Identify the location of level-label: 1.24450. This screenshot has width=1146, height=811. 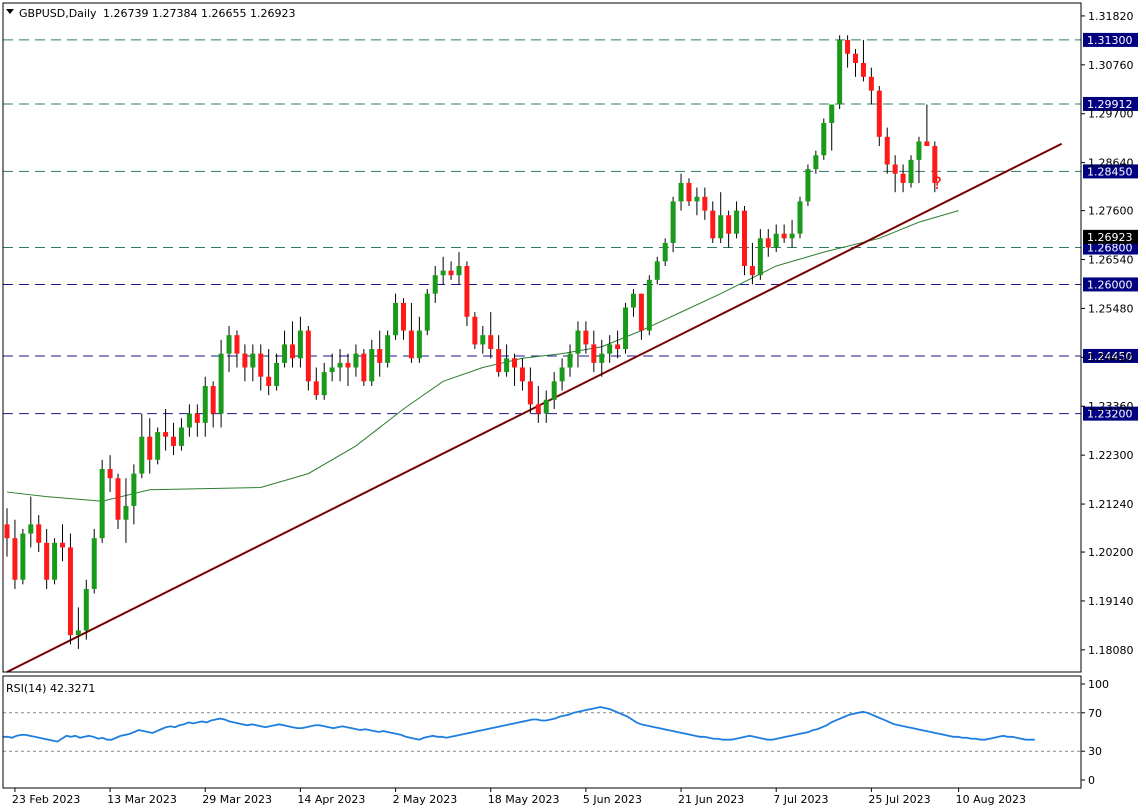
(1110, 356).